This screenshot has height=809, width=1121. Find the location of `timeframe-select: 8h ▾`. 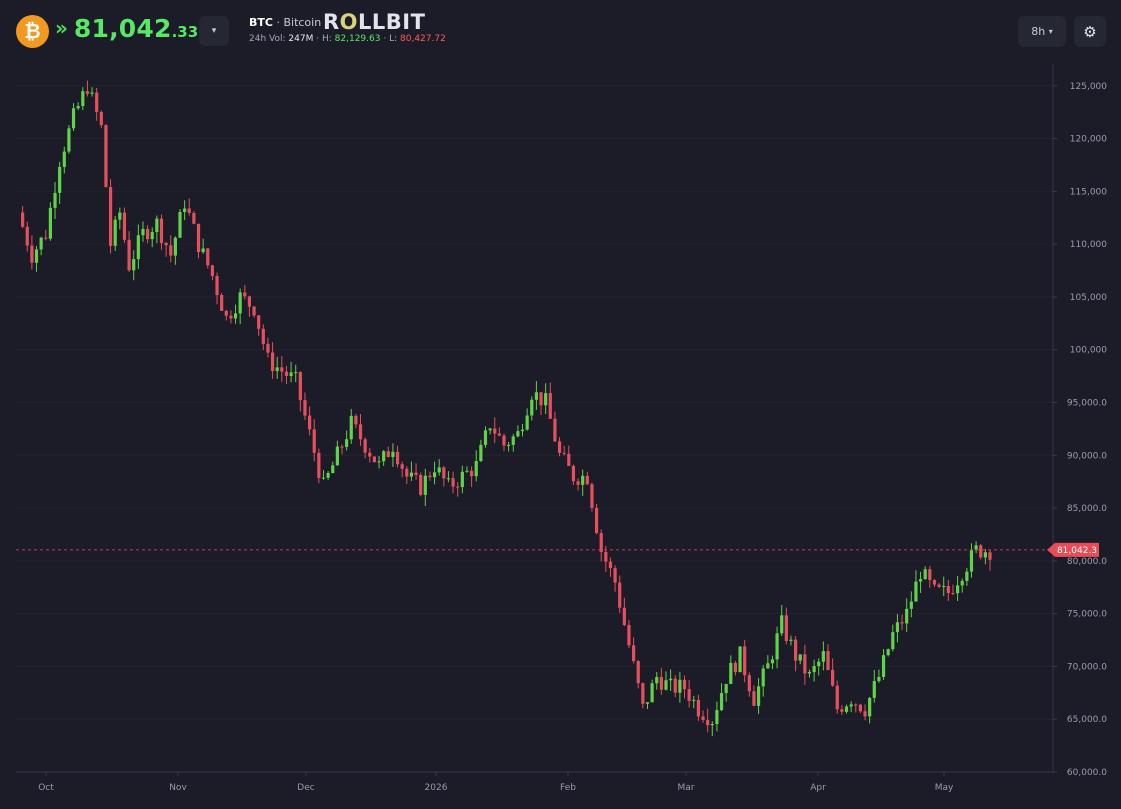

timeframe-select: 8h ▾ is located at coordinates (1042, 31).